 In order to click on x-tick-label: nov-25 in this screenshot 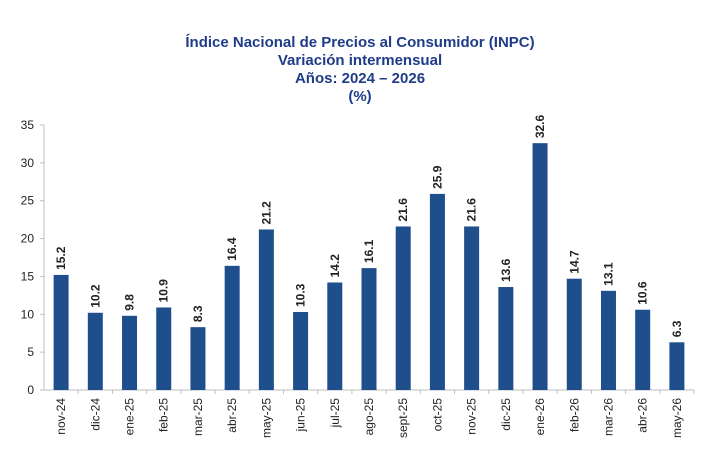, I will do `click(472, 416)`.